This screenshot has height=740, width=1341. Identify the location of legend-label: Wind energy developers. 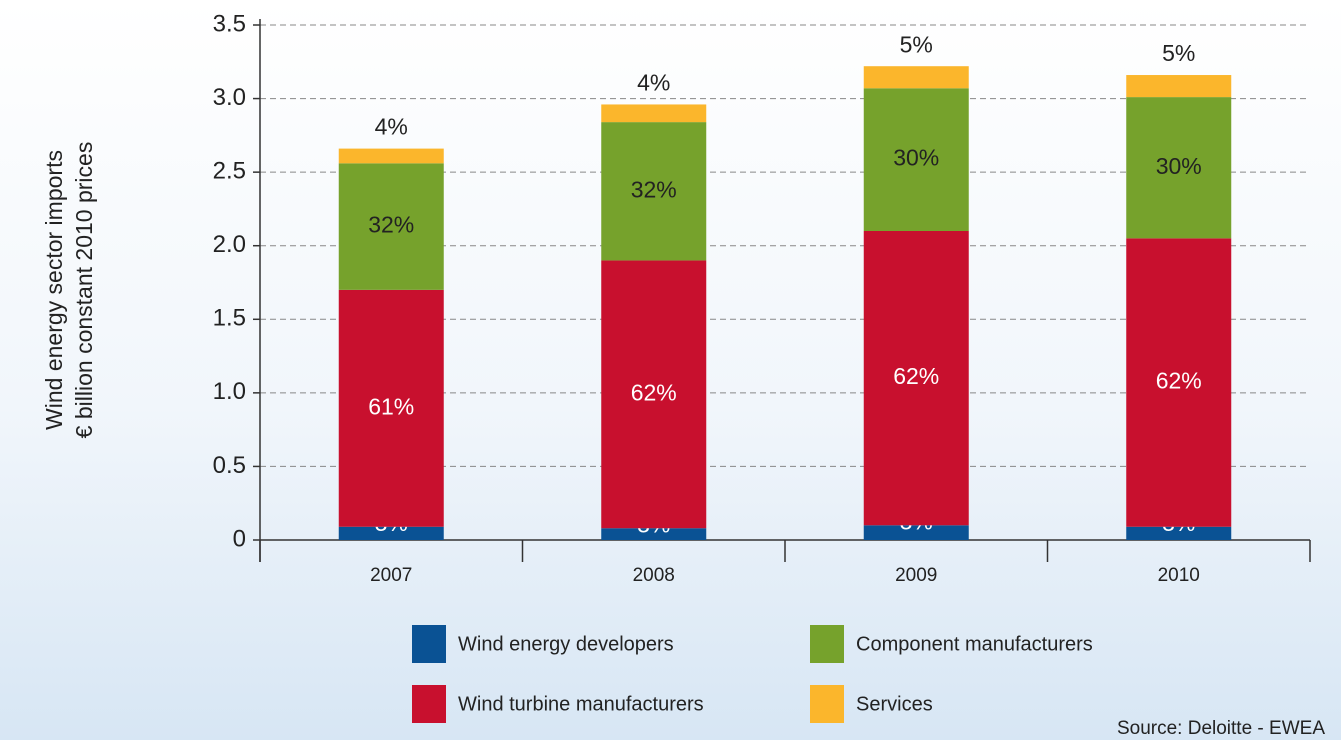
(566, 644).